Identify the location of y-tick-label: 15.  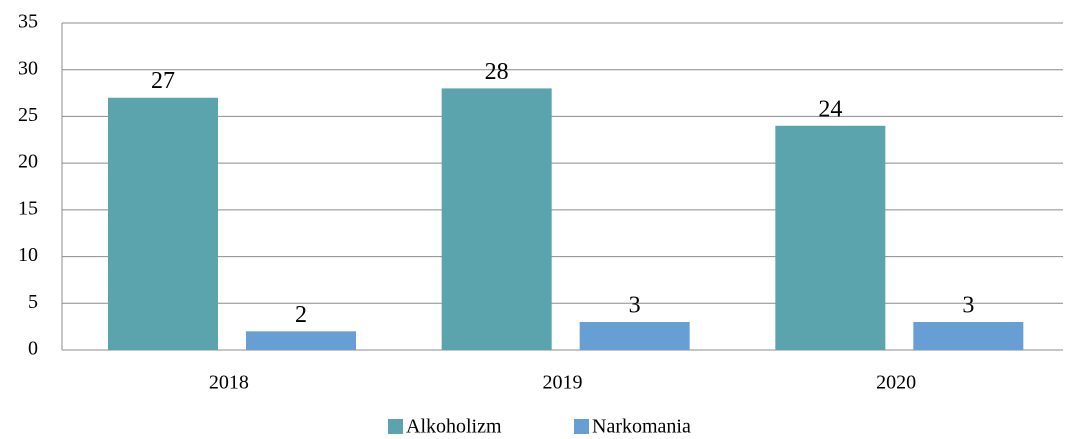
(28, 208).